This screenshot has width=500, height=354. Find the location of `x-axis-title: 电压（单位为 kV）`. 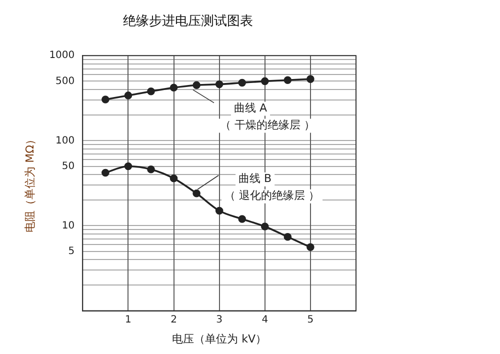

x-axis-title: 电压（单位为 kV） is located at coordinates (219, 339).